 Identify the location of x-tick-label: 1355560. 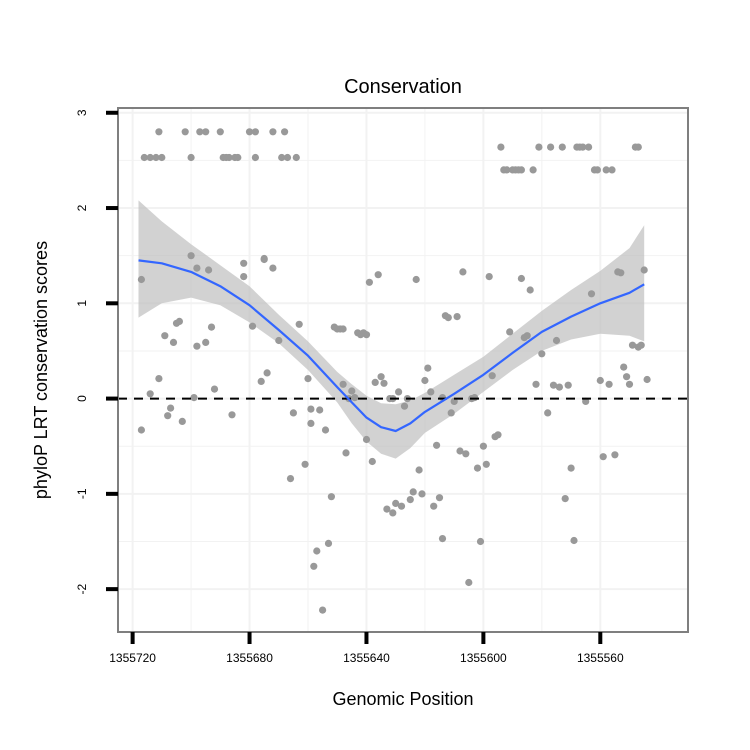
(600, 658).